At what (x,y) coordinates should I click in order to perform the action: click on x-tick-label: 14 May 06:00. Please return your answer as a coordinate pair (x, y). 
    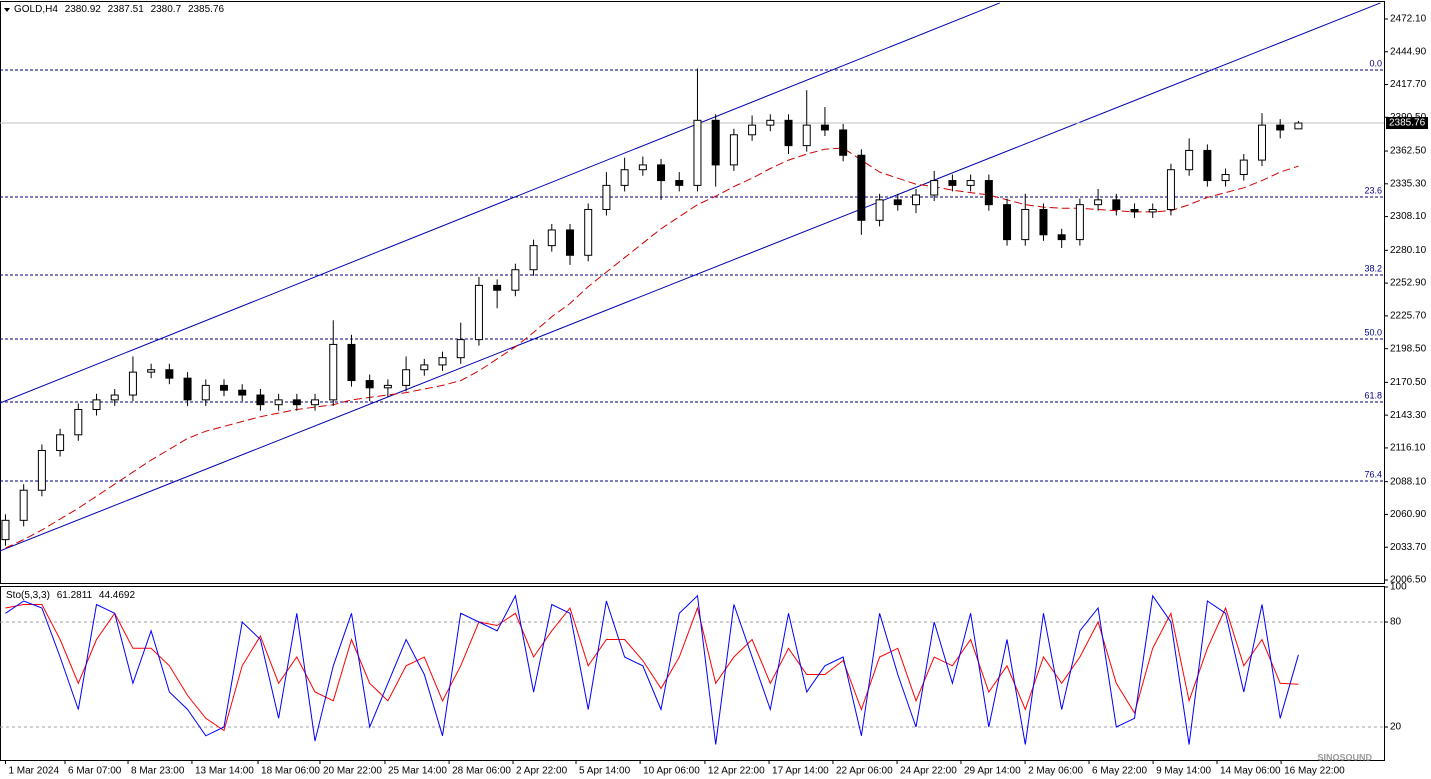
    Looking at the image, I should click on (1250, 771).